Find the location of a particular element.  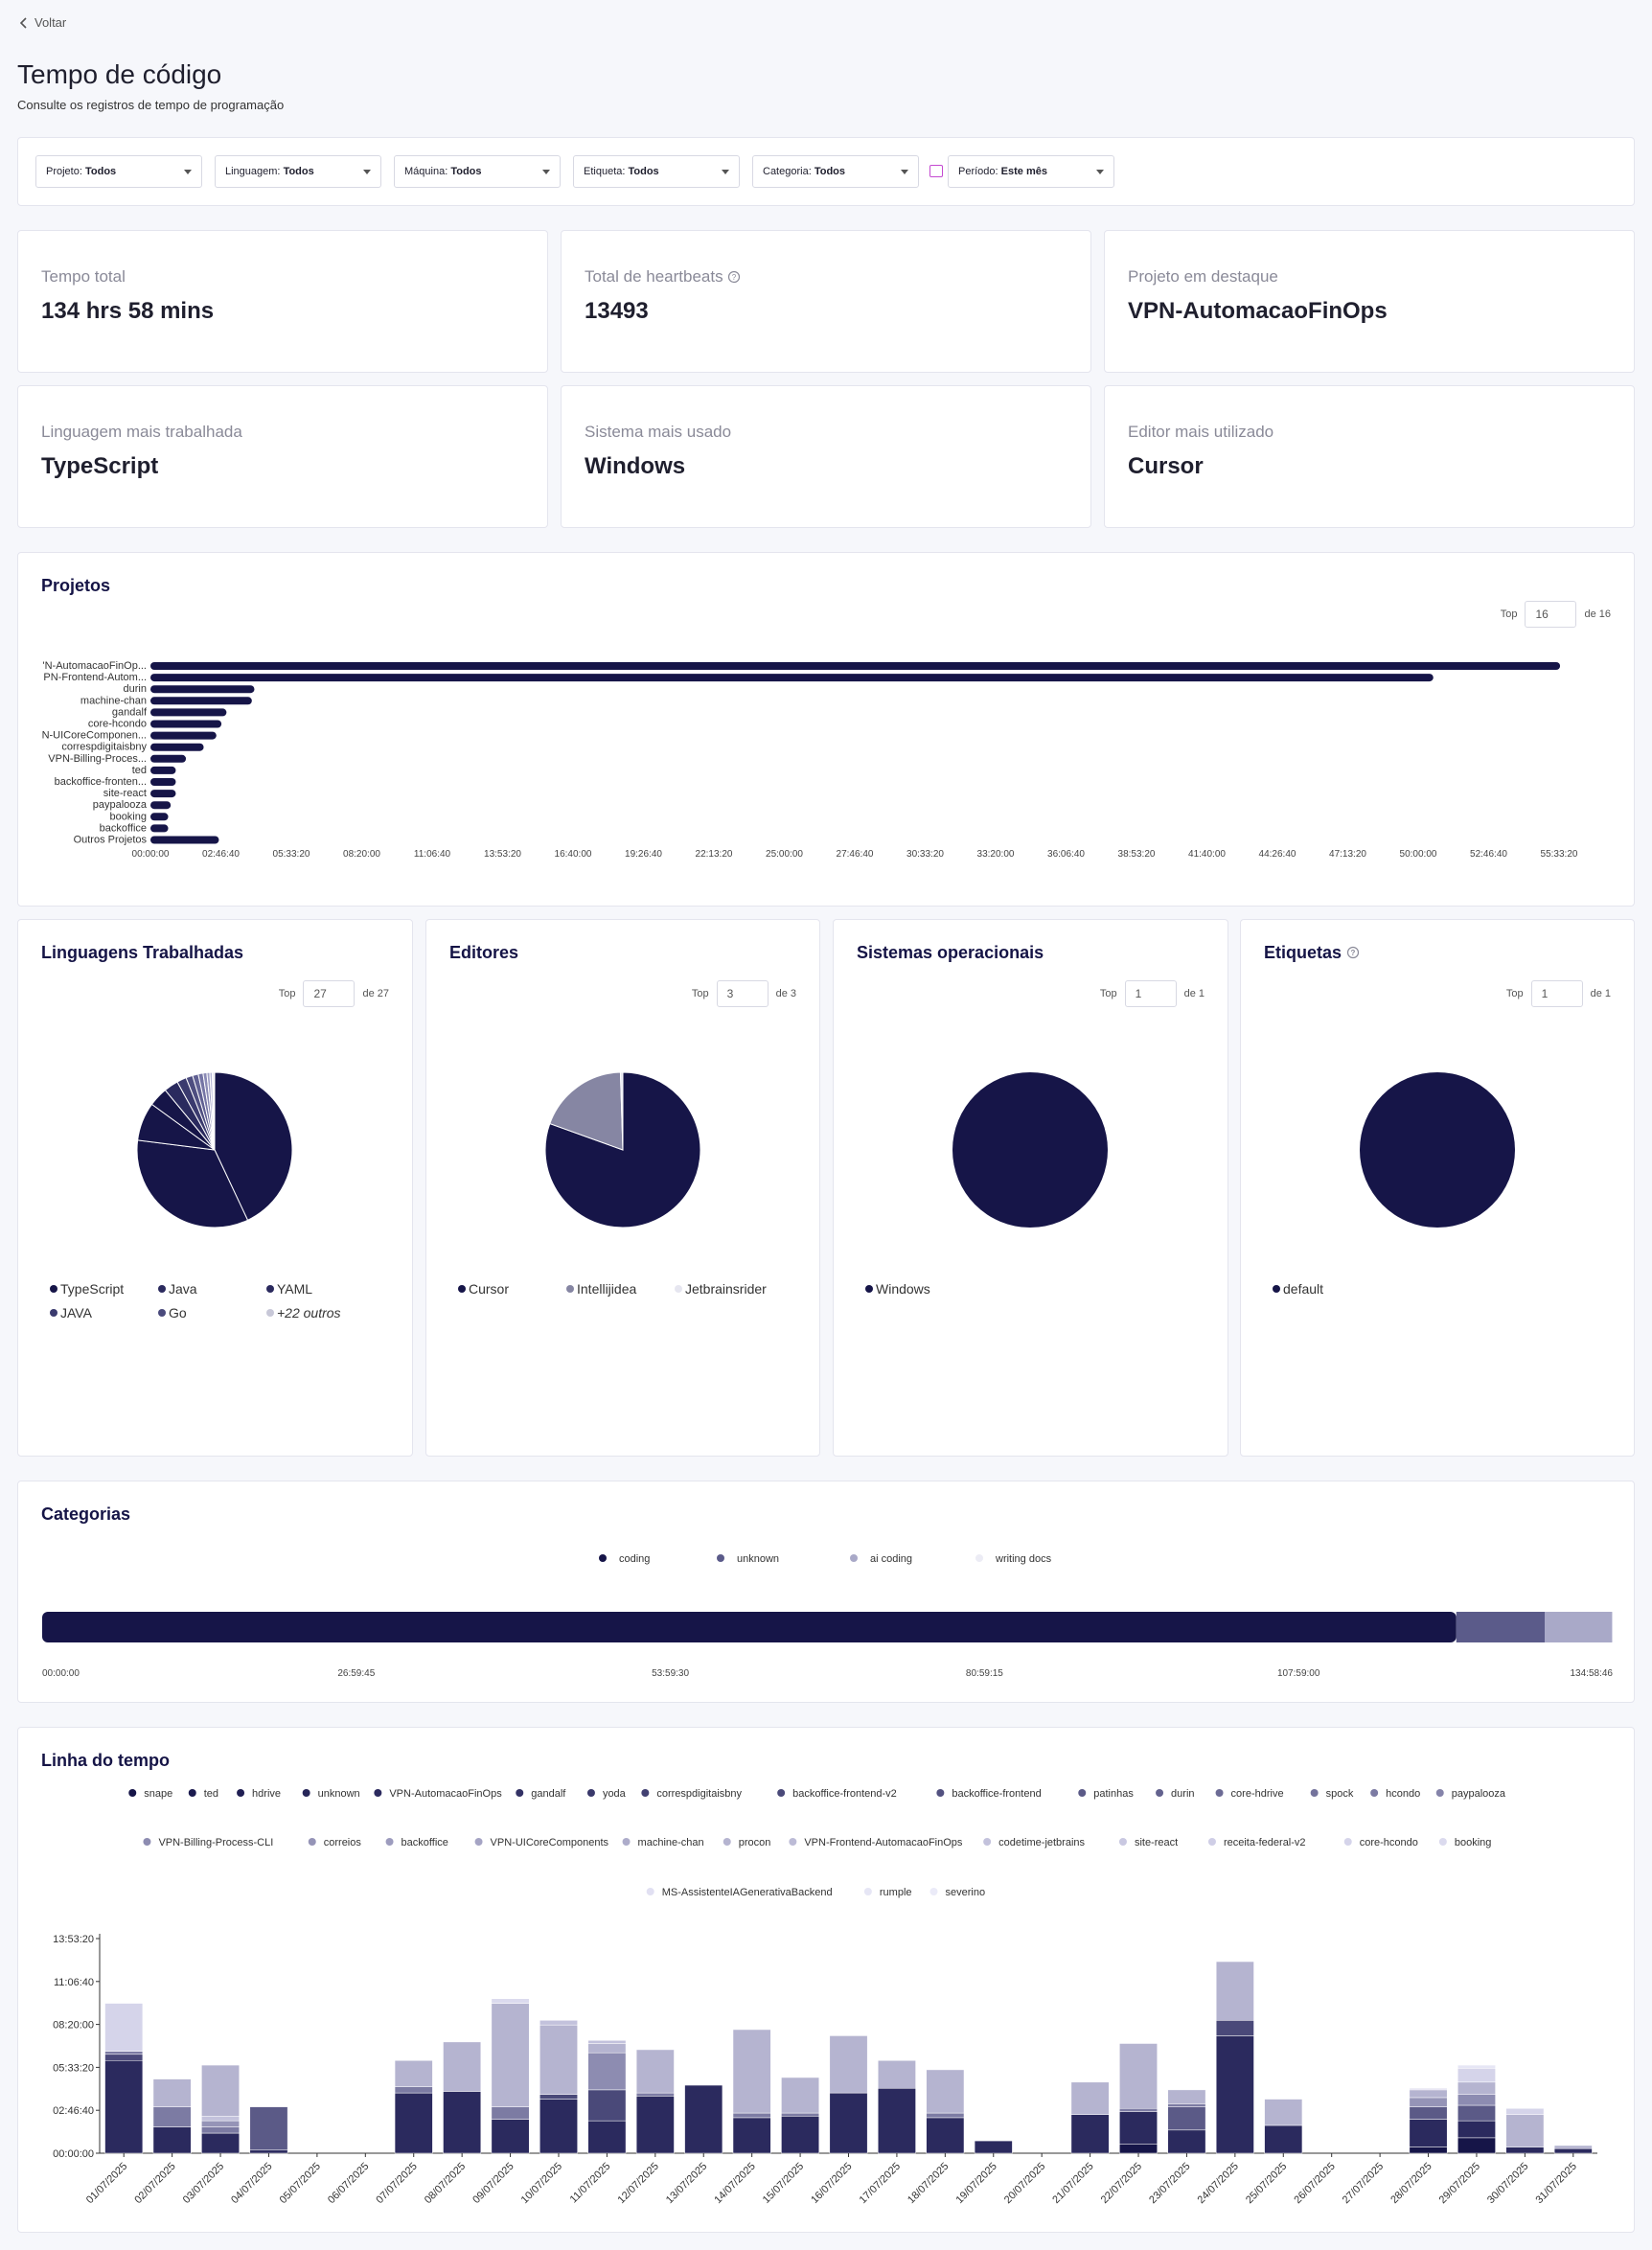

section-title: Linha do tempo is located at coordinates (105, 1761).